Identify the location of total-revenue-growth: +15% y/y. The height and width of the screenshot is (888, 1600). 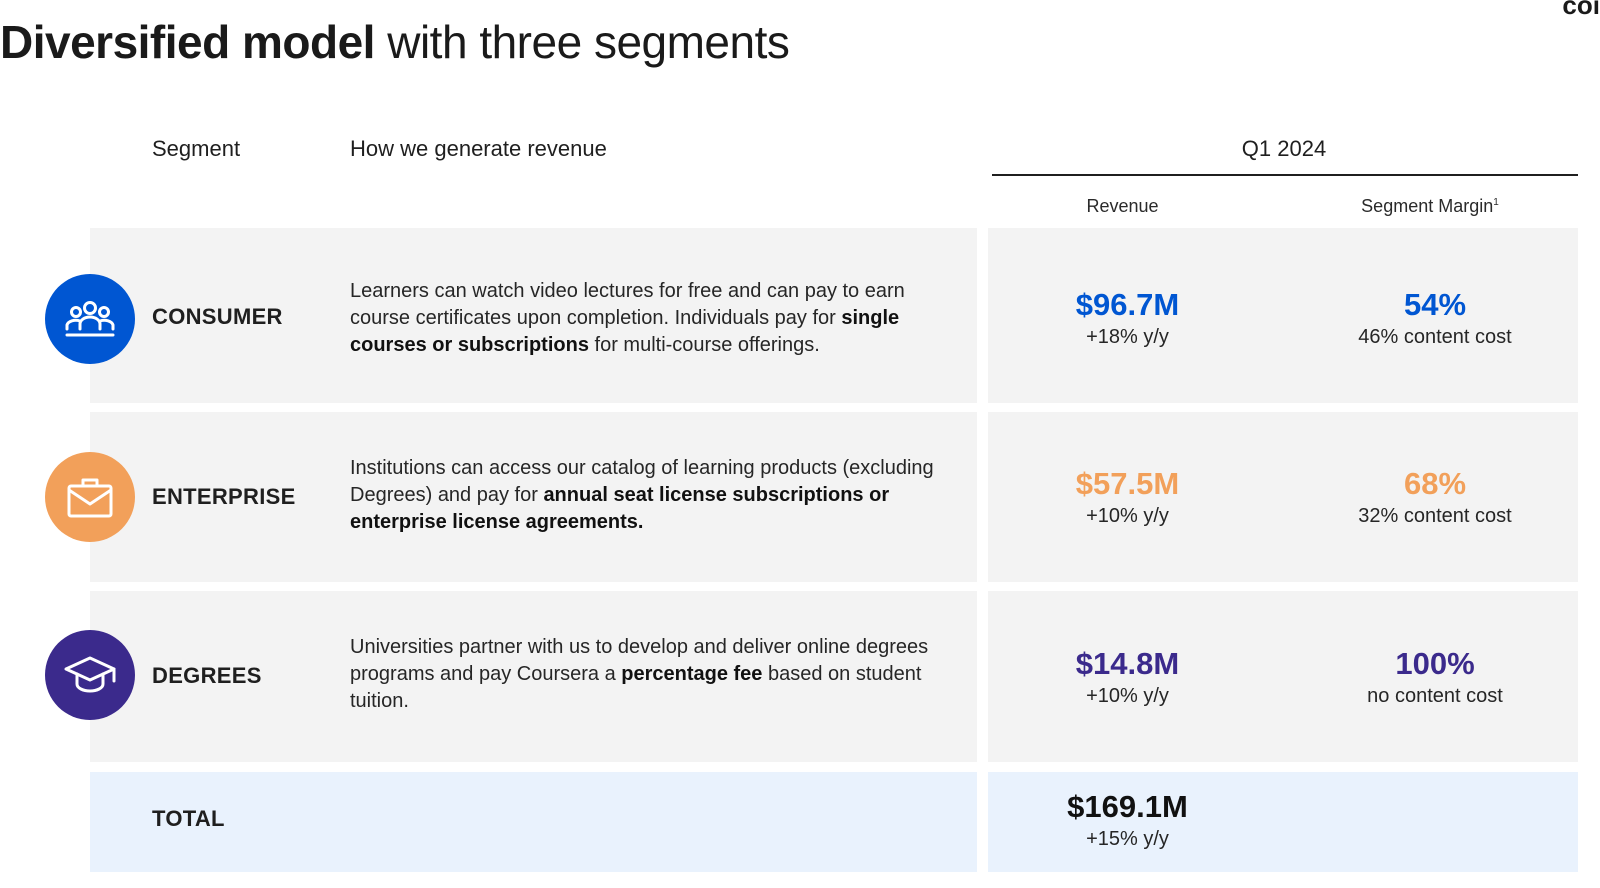
(1127, 839).